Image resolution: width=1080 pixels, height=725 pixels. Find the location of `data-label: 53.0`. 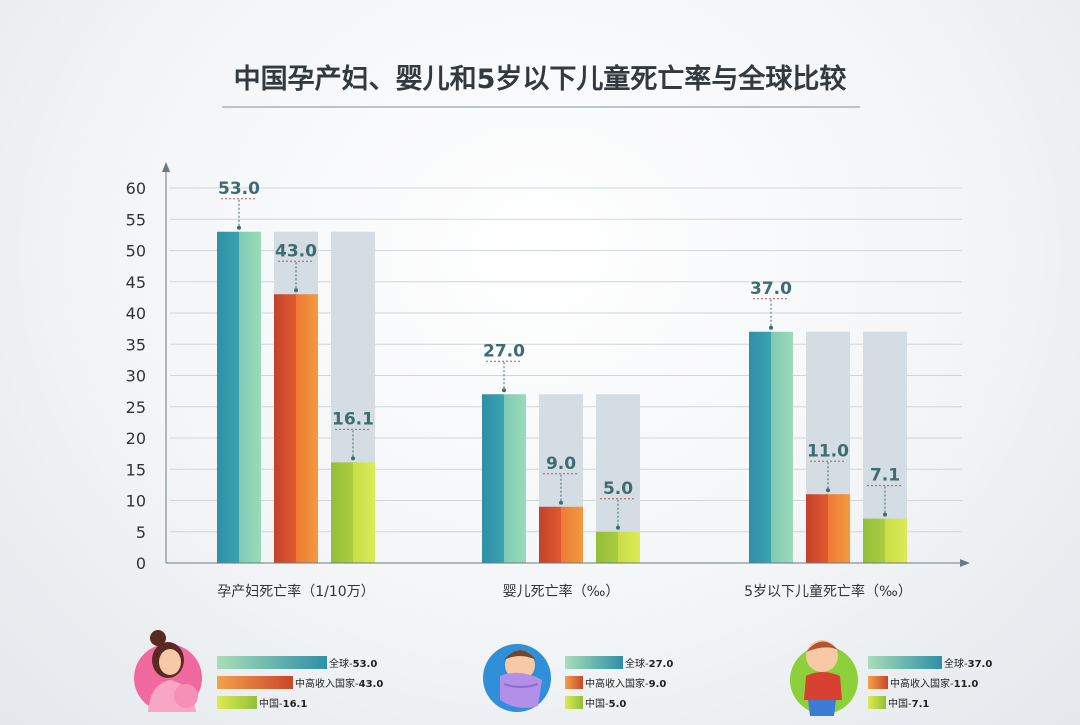

data-label: 53.0 is located at coordinates (239, 189).